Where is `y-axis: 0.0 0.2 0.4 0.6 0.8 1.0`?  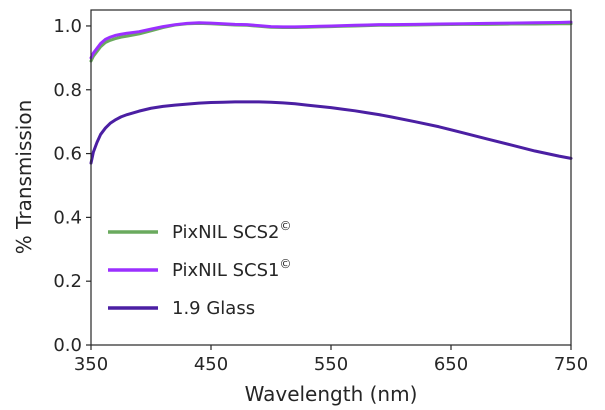 y-axis: 0.0 0.2 0.4 0.6 0.8 1.0 is located at coordinates (72, 186).